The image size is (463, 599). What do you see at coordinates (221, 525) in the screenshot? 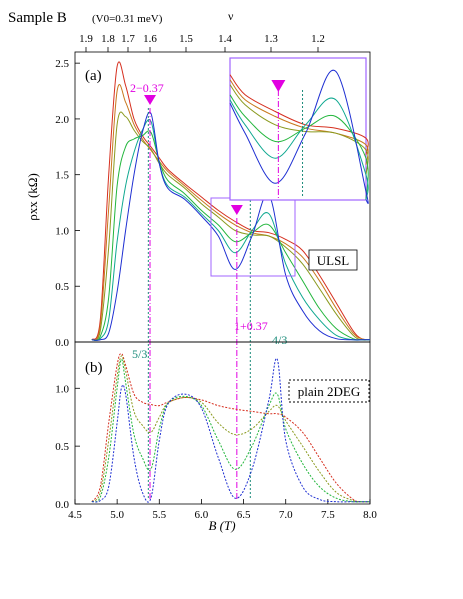
I see `x-axis-label: B (T)` at bounding box center [221, 525].